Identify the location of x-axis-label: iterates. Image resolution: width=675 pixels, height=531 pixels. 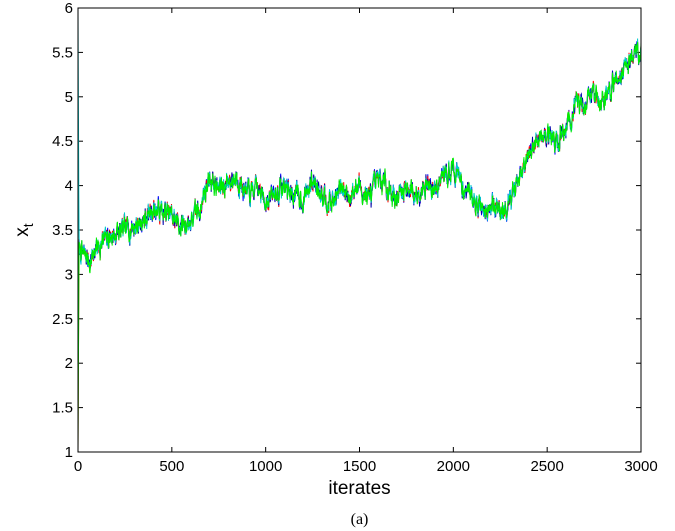
(359, 488).